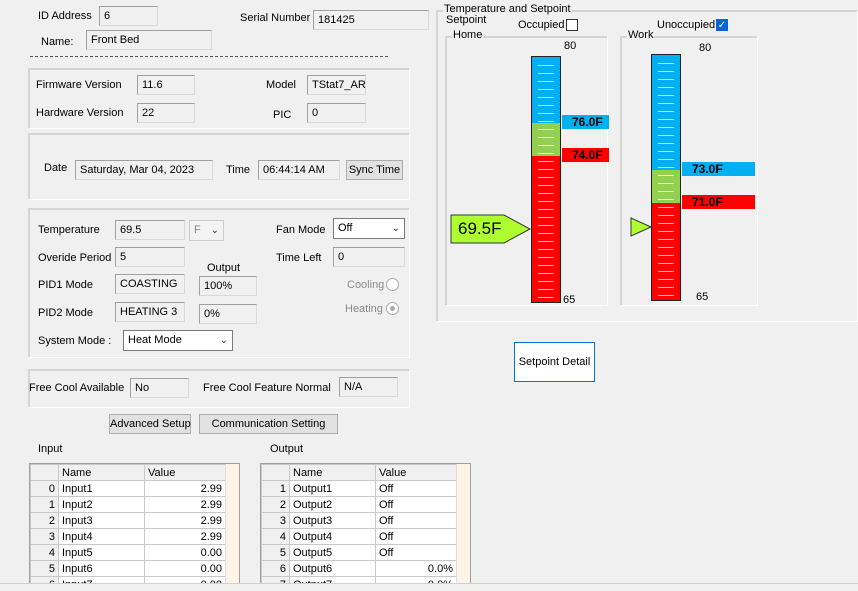 This screenshot has width=858, height=591. What do you see at coordinates (150, 284) in the screenshot?
I see `pid1-field: COASTING` at bounding box center [150, 284].